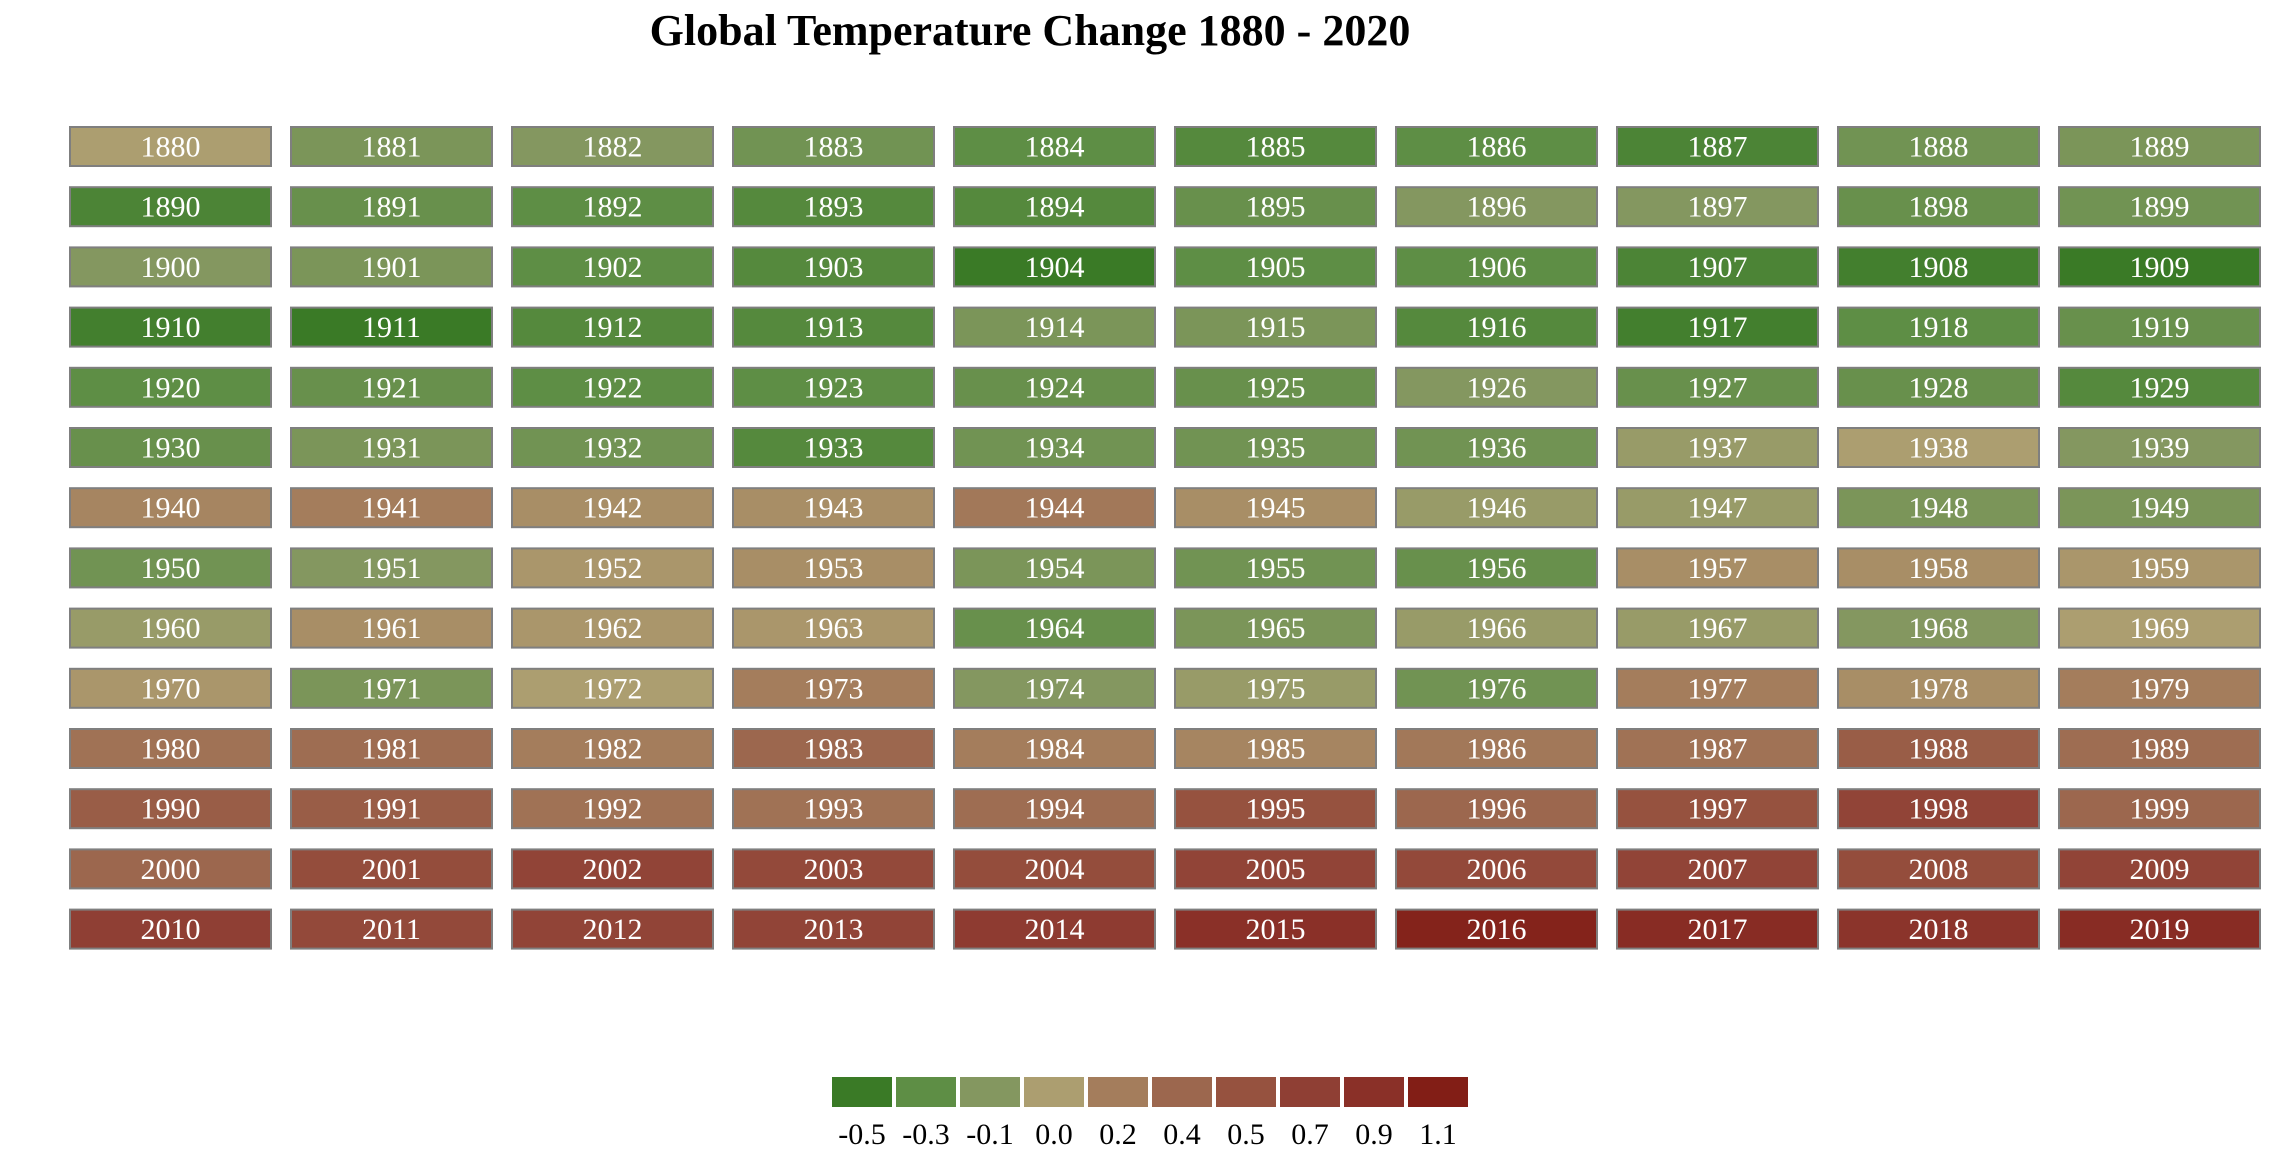  What do you see at coordinates (1939, 688) in the screenshot?
I see `year-label-1978: 1978` at bounding box center [1939, 688].